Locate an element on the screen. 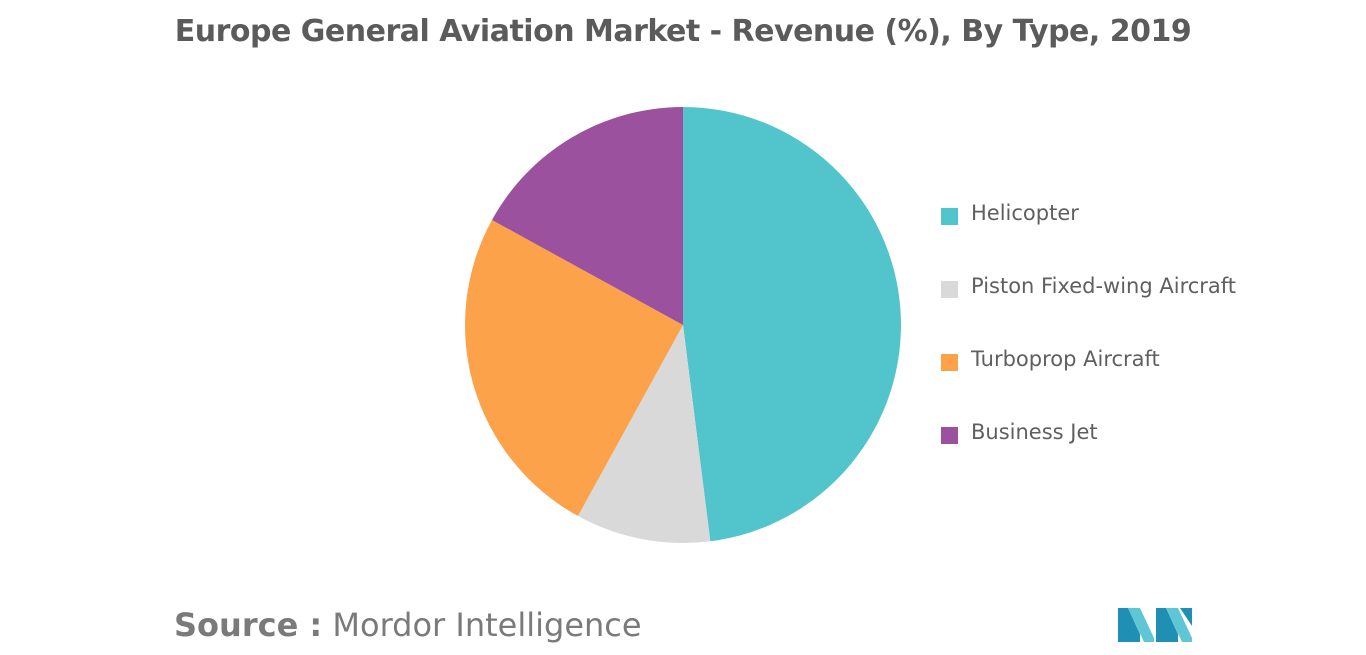 The height and width of the screenshot is (655, 1366). legend-swatch-helicopter is located at coordinates (949, 216).